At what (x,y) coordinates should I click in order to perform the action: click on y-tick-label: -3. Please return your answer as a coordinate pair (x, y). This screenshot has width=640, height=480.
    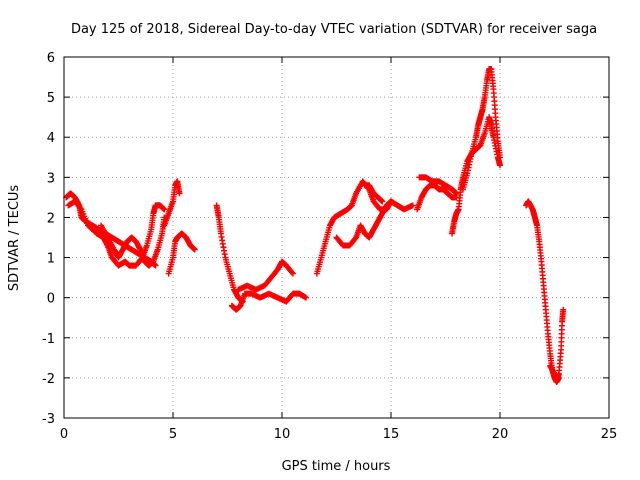
    Looking at the image, I should click on (48, 419).